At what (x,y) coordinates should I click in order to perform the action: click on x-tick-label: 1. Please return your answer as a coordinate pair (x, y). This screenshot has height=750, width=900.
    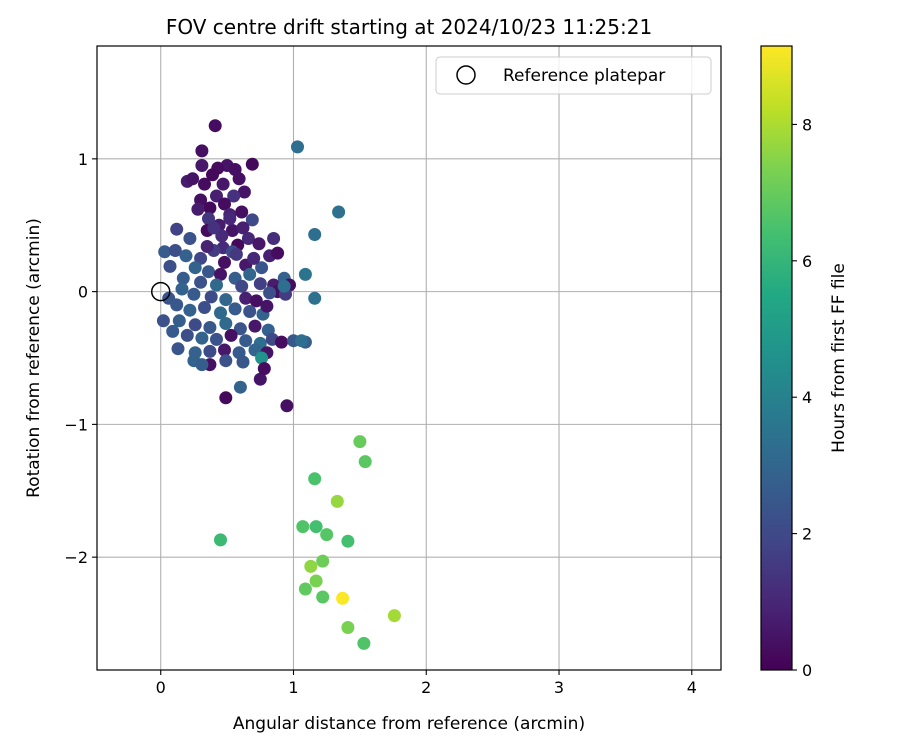
    Looking at the image, I should click on (293, 687).